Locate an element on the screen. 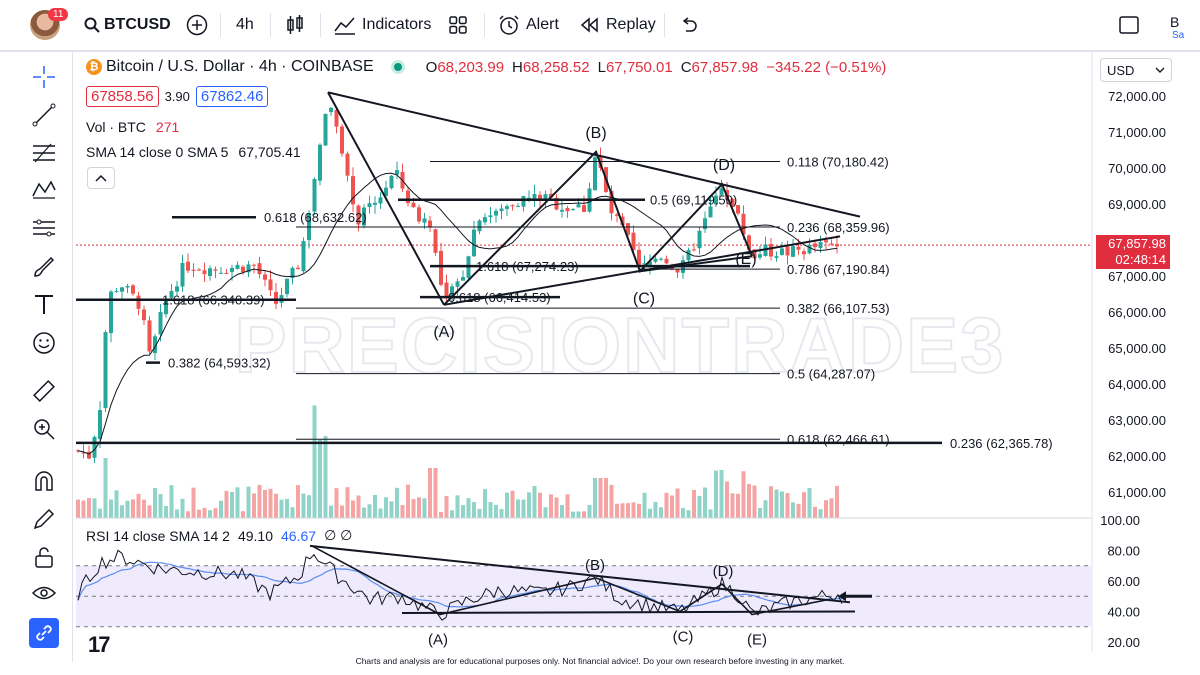  text-icon is located at coordinates (44, 304).